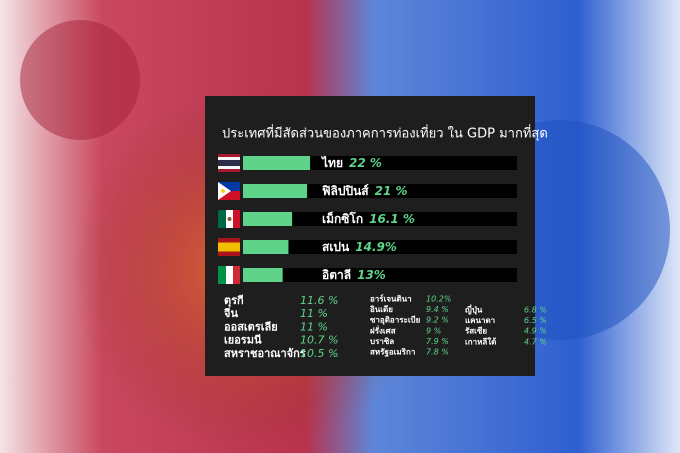 Image resolution: width=680 pixels, height=453 pixels. Describe the element at coordinates (342, 218) in the screenshot. I see `country-name: เม็กซิโก` at that location.